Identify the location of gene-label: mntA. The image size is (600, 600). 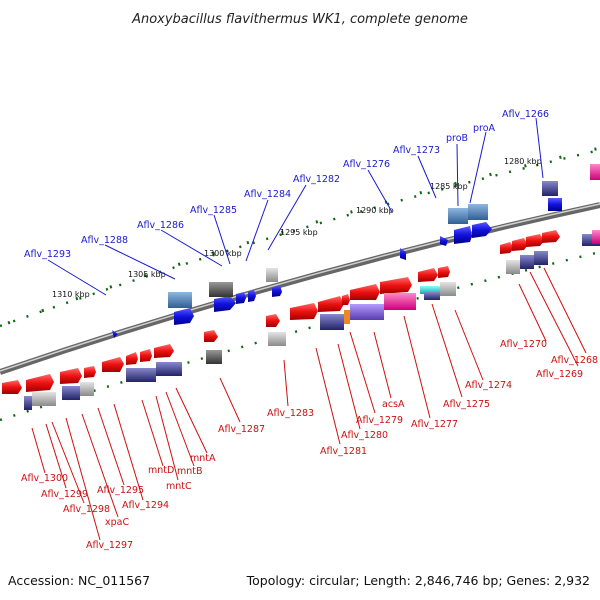
(203, 458).